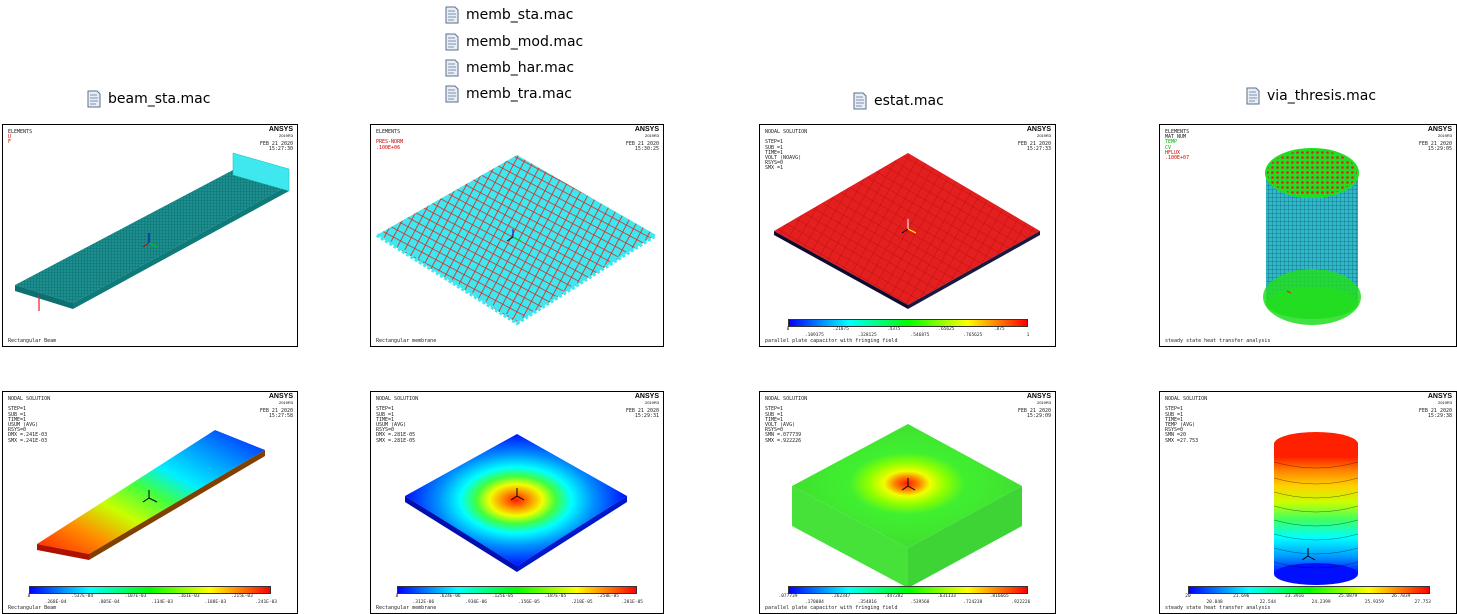  I want to click on file-name: memb_mod.mac, so click(525, 42).